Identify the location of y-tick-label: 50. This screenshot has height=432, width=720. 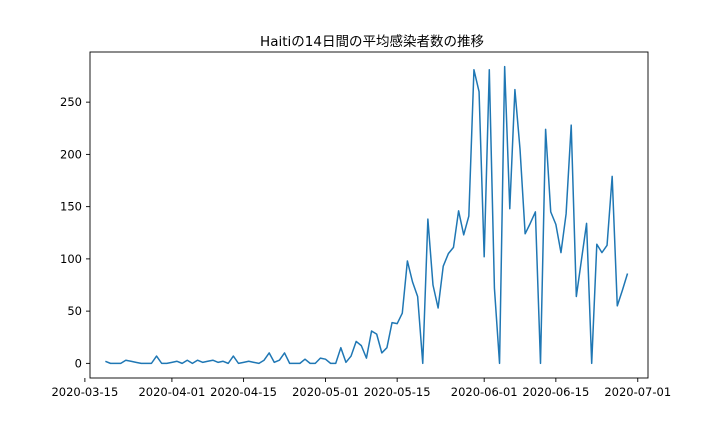
(74, 311).